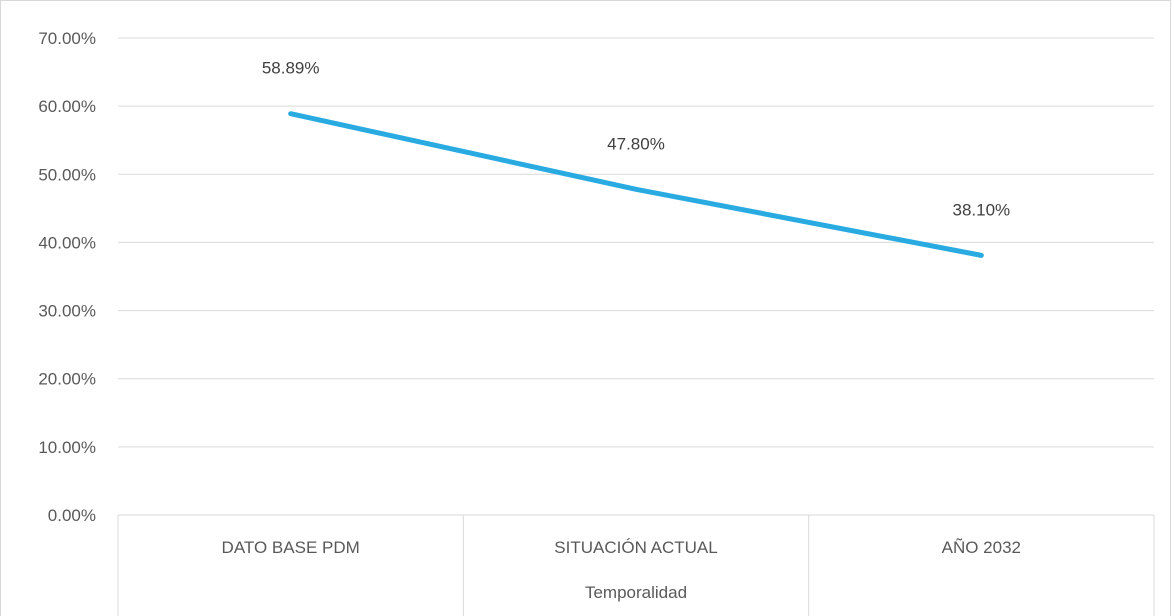 The image size is (1174, 616). What do you see at coordinates (67, 106) in the screenshot?
I see `y-tick-label: 60.00%` at bounding box center [67, 106].